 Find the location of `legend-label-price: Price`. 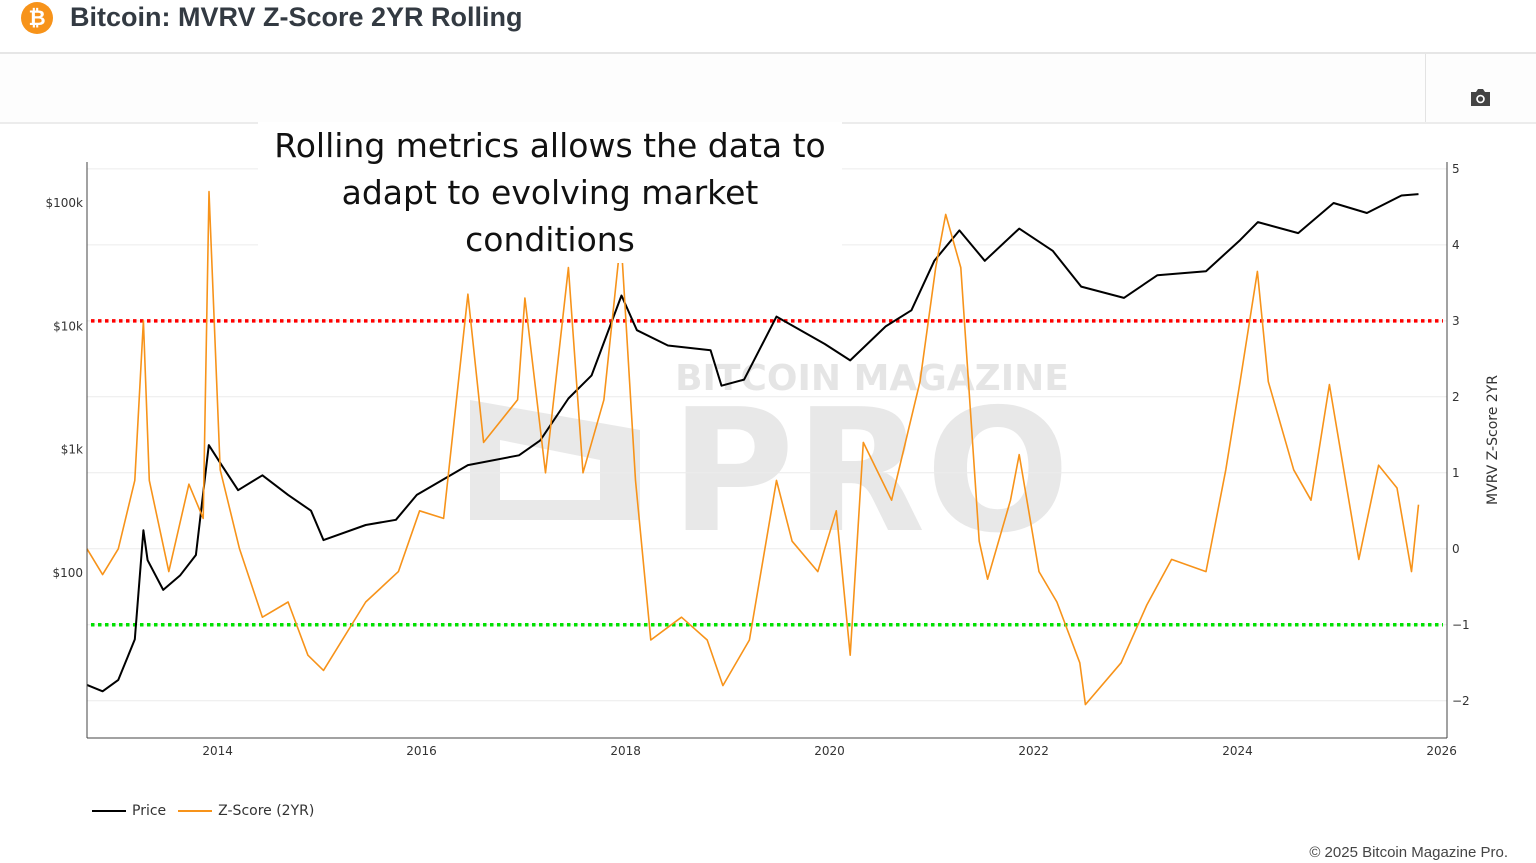

legend-label-price: Price is located at coordinates (149, 811).